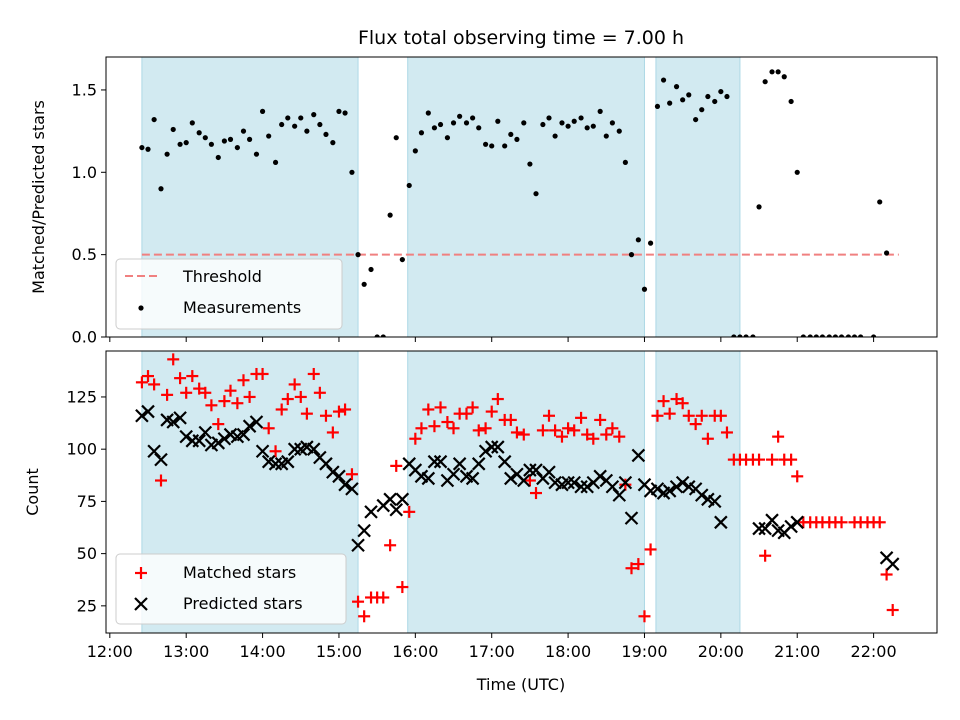 Image resolution: width=960 pixels, height=720 pixels. What do you see at coordinates (721, 651) in the screenshot?
I see `x-tick-label-8: 20:00` at bounding box center [721, 651].